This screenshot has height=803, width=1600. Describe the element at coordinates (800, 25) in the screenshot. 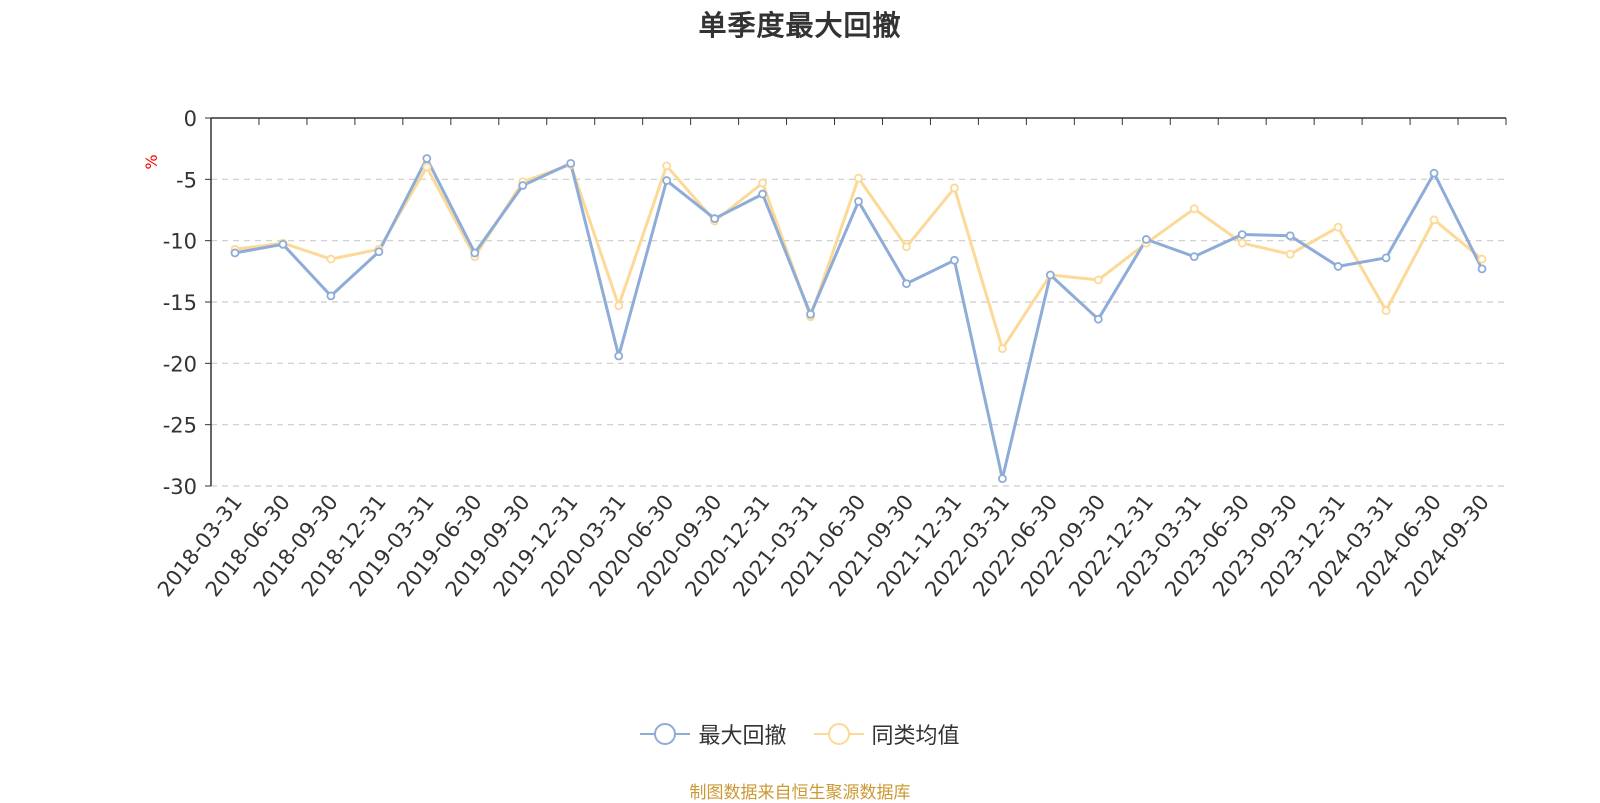

I see `chart-title: 单季度最大回撤` at that location.